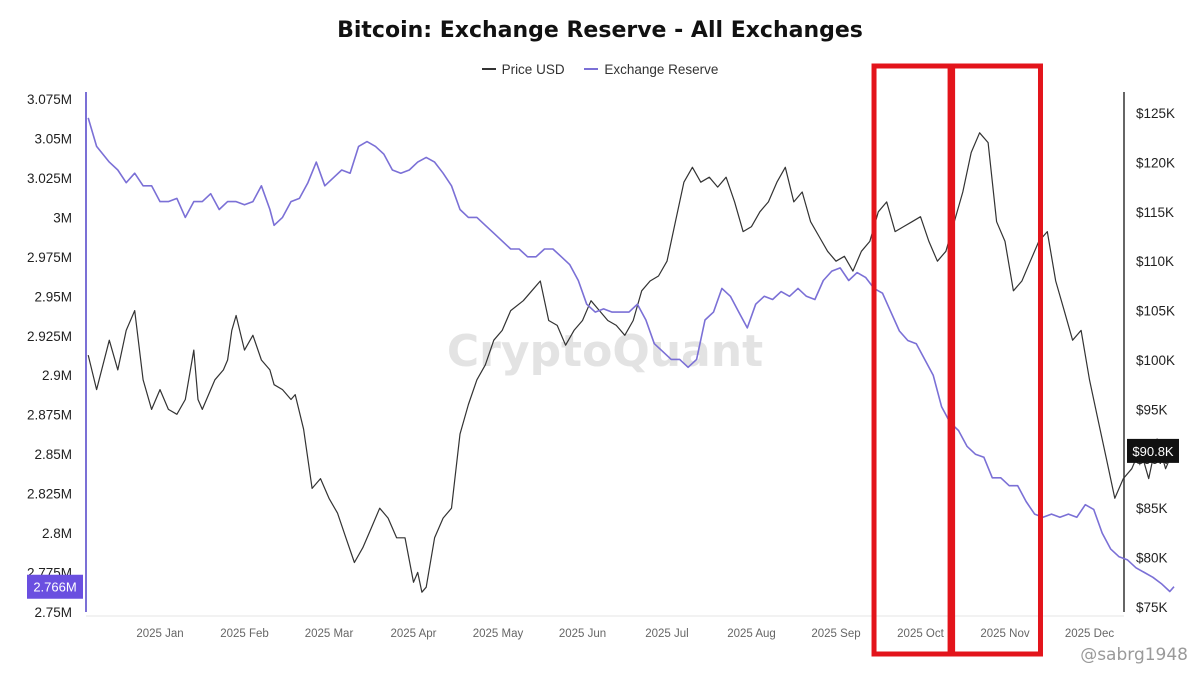 Image resolution: width=1200 pixels, height=675 pixels. What do you see at coordinates (1089, 634) in the screenshot?
I see `x-tick-label: 2025 Dec` at bounding box center [1089, 634].